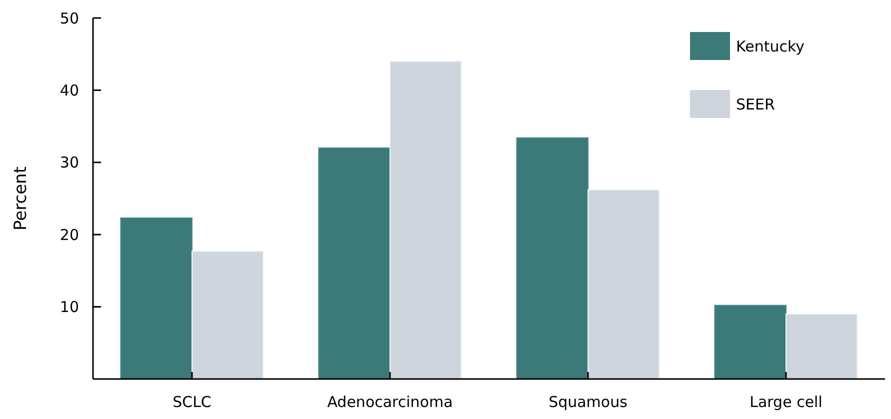 The width and height of the screenshot is (891, 419). I want to click on x-tick-label: Large cell, so click(786, 402).